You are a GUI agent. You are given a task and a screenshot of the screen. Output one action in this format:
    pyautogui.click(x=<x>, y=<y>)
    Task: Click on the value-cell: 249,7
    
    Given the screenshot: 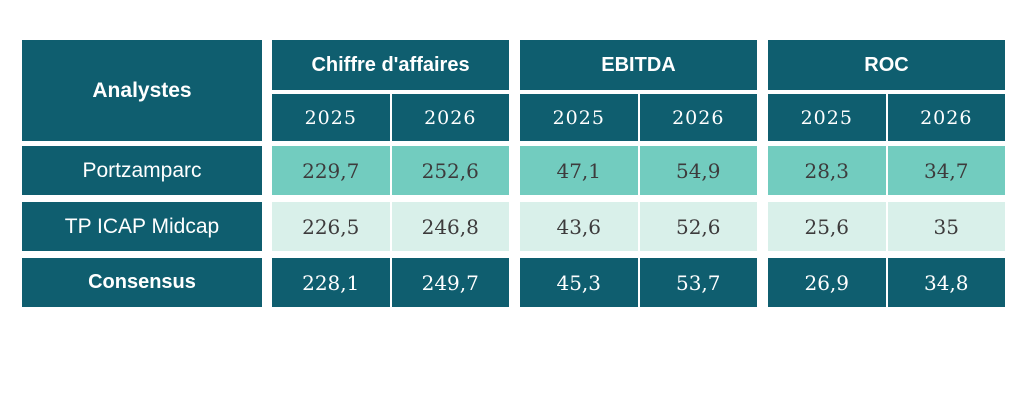 What is the action you would take?
    pyautogui.click(x=450, y=282)
    